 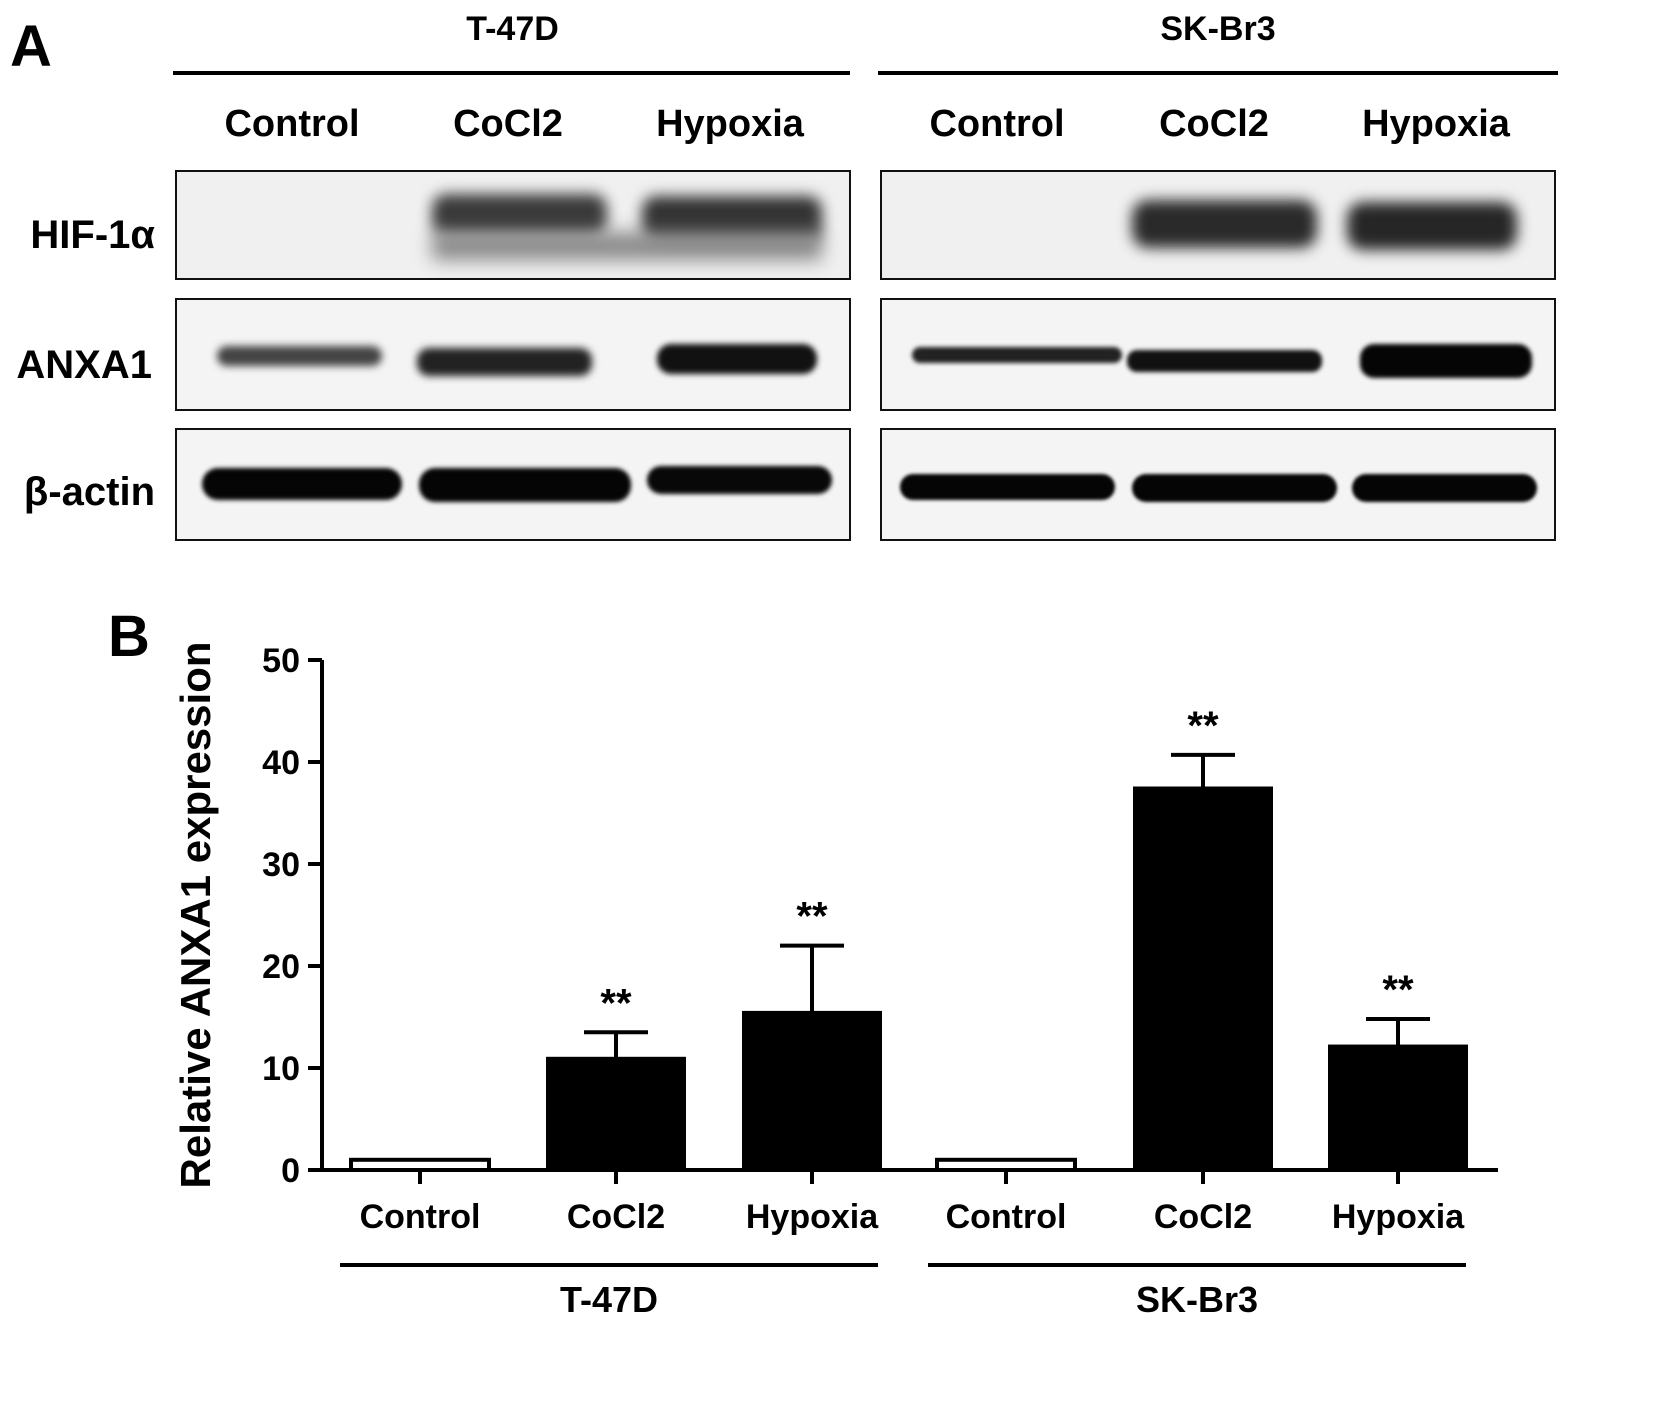 What do you see at coordinates (31, 46) in the screenshot?
I see `panel-a-letter: A` at bounding box center [31, 46].